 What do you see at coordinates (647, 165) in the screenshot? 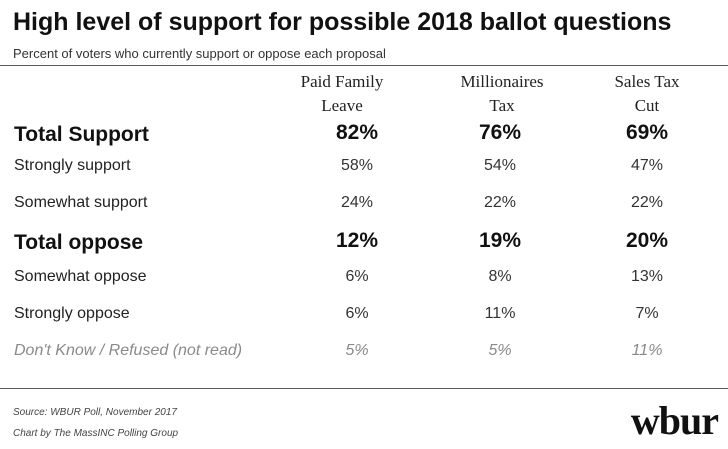
I see `table-cell: 47%` at bounding box center [647, 165].